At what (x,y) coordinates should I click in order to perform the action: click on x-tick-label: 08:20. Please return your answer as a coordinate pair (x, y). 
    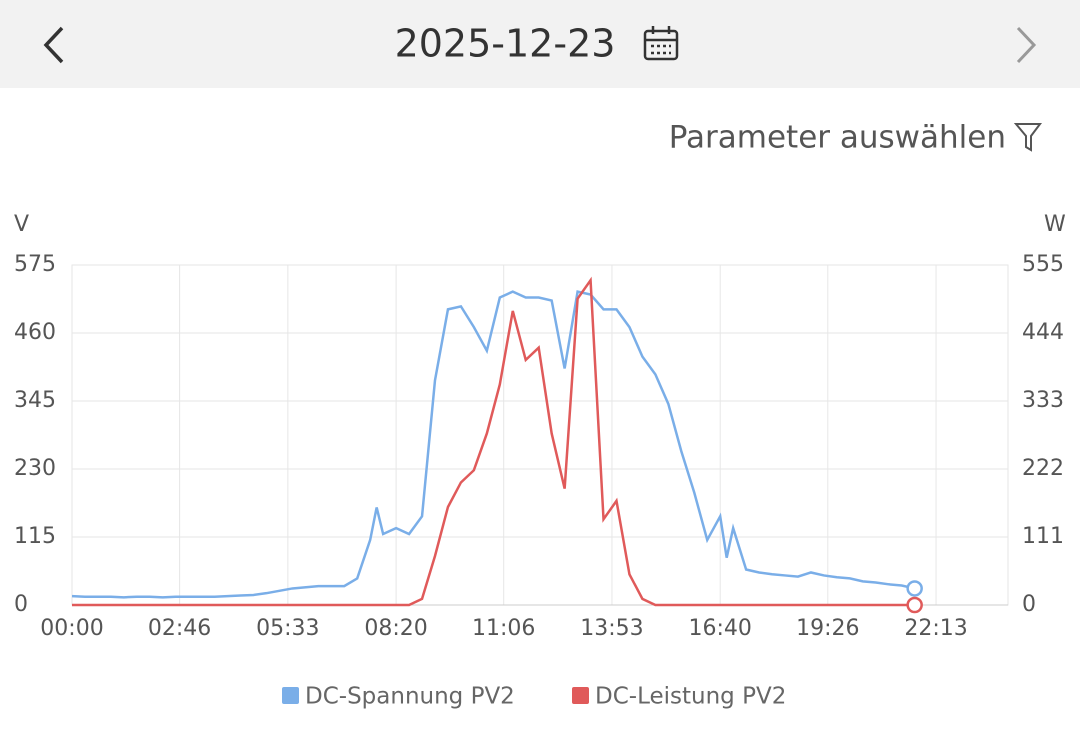
    Looking at the image, I should click on (395, 628).